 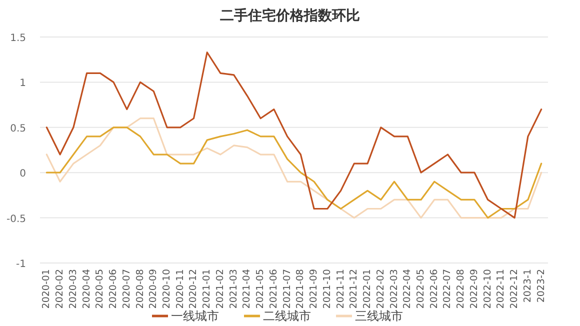 What do you see at coordinates (23, 84) in the screenshot?
I see `y-tick-label: 1` at bounding box center [23, 84].